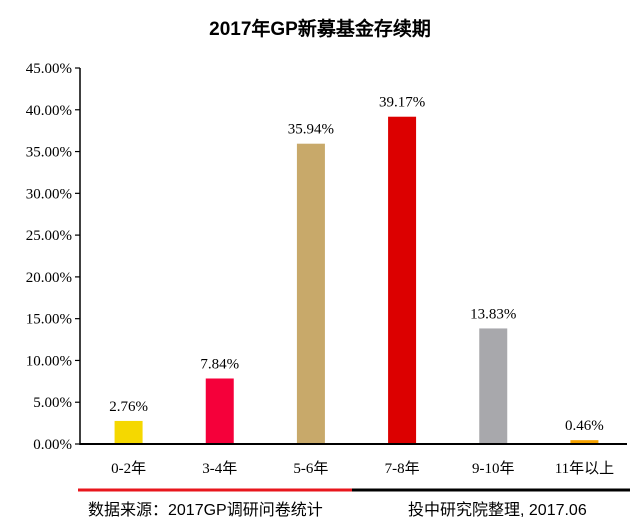 The width and height of the screenshot is (640, 520). Describe the element at coordinates (310, 293) in the screenshot. I see `bar-5-6年` at that location.